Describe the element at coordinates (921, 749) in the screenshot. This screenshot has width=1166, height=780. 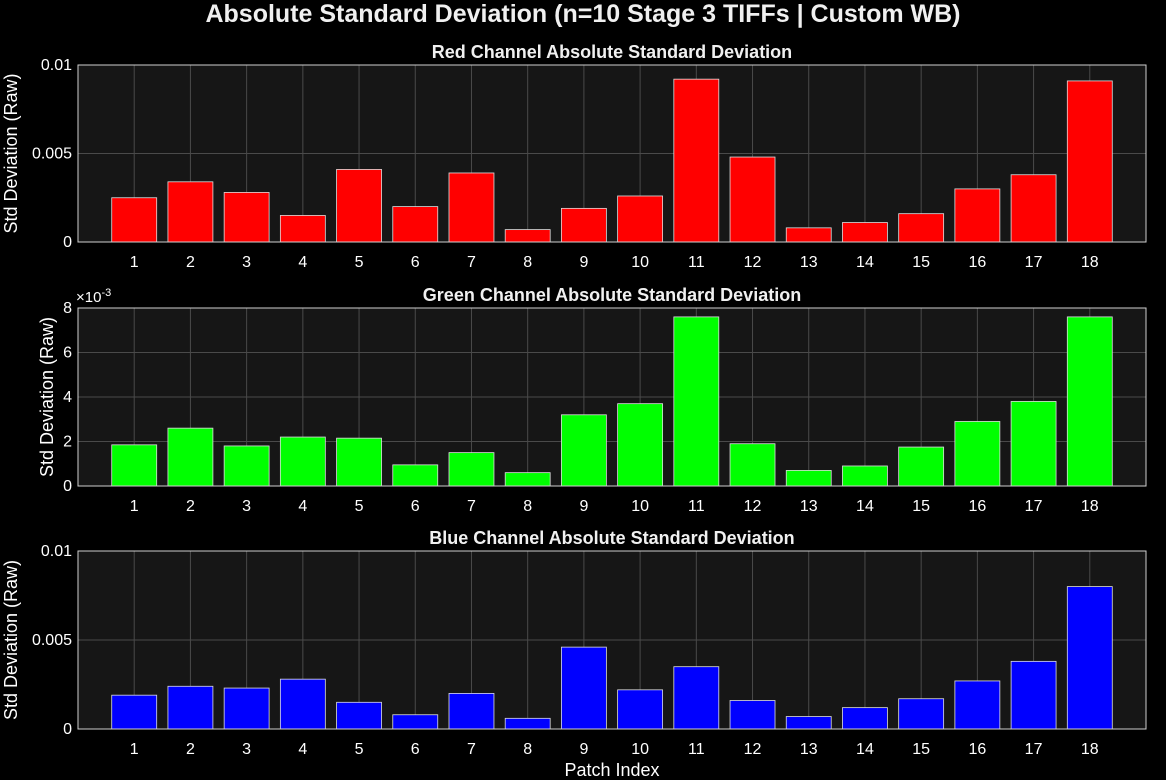
I see `blue-x-tick-label: 15` at that location.